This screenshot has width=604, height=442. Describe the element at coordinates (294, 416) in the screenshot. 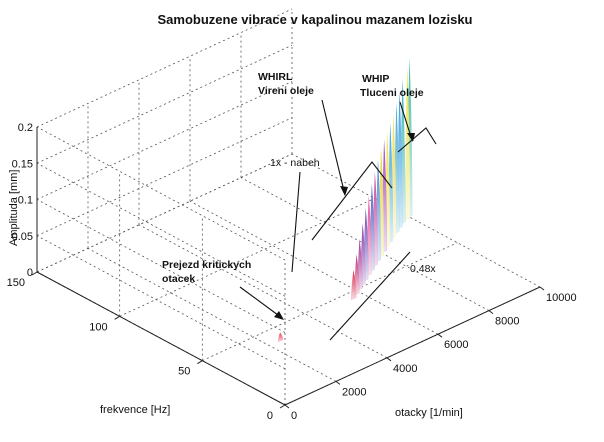

I see `x-tick-label: 0` at that location.